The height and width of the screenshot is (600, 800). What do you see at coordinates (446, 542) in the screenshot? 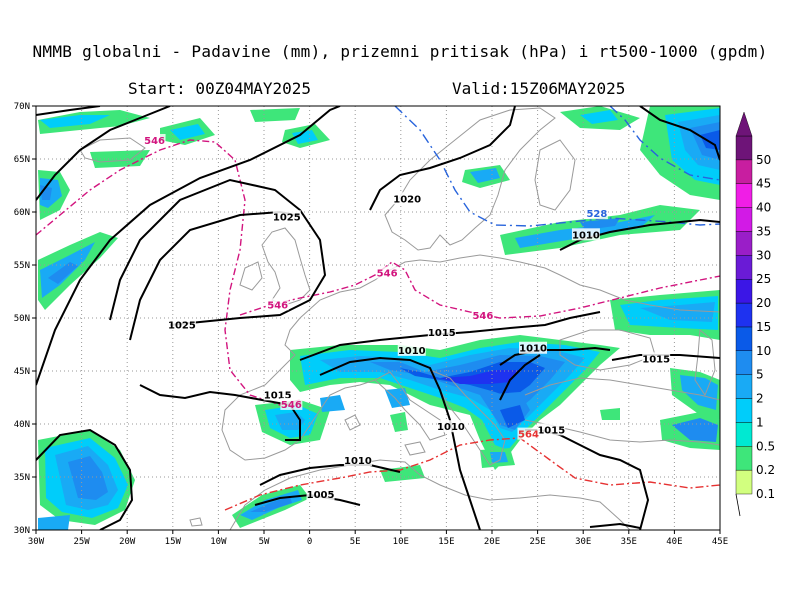
I see `lon-tick-label: 15E` at bounding box center [446, 542].